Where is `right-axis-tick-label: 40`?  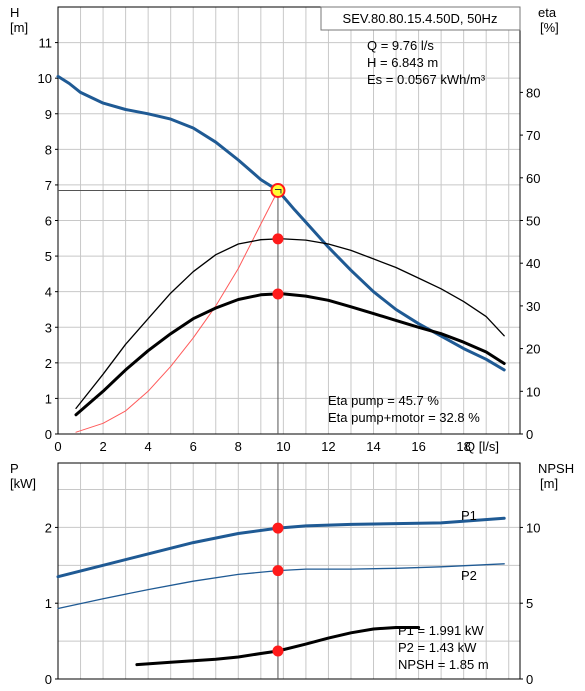 right-axis-tick-label: 40 is located at coordinates (533, 263).